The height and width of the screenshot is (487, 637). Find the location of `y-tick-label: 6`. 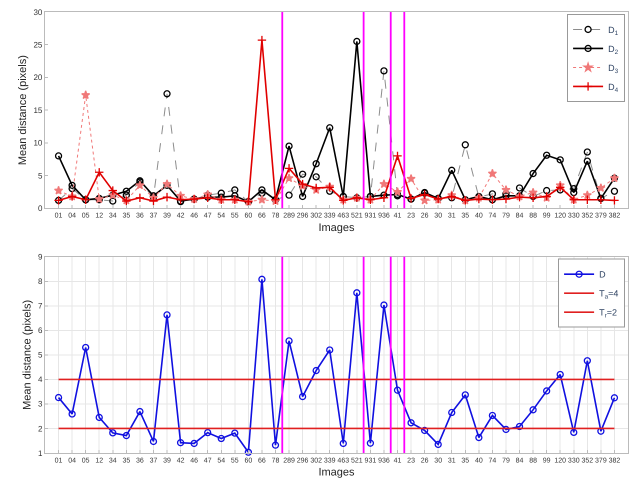

y-tick-label: 6 is located at coordinates (40, 331).